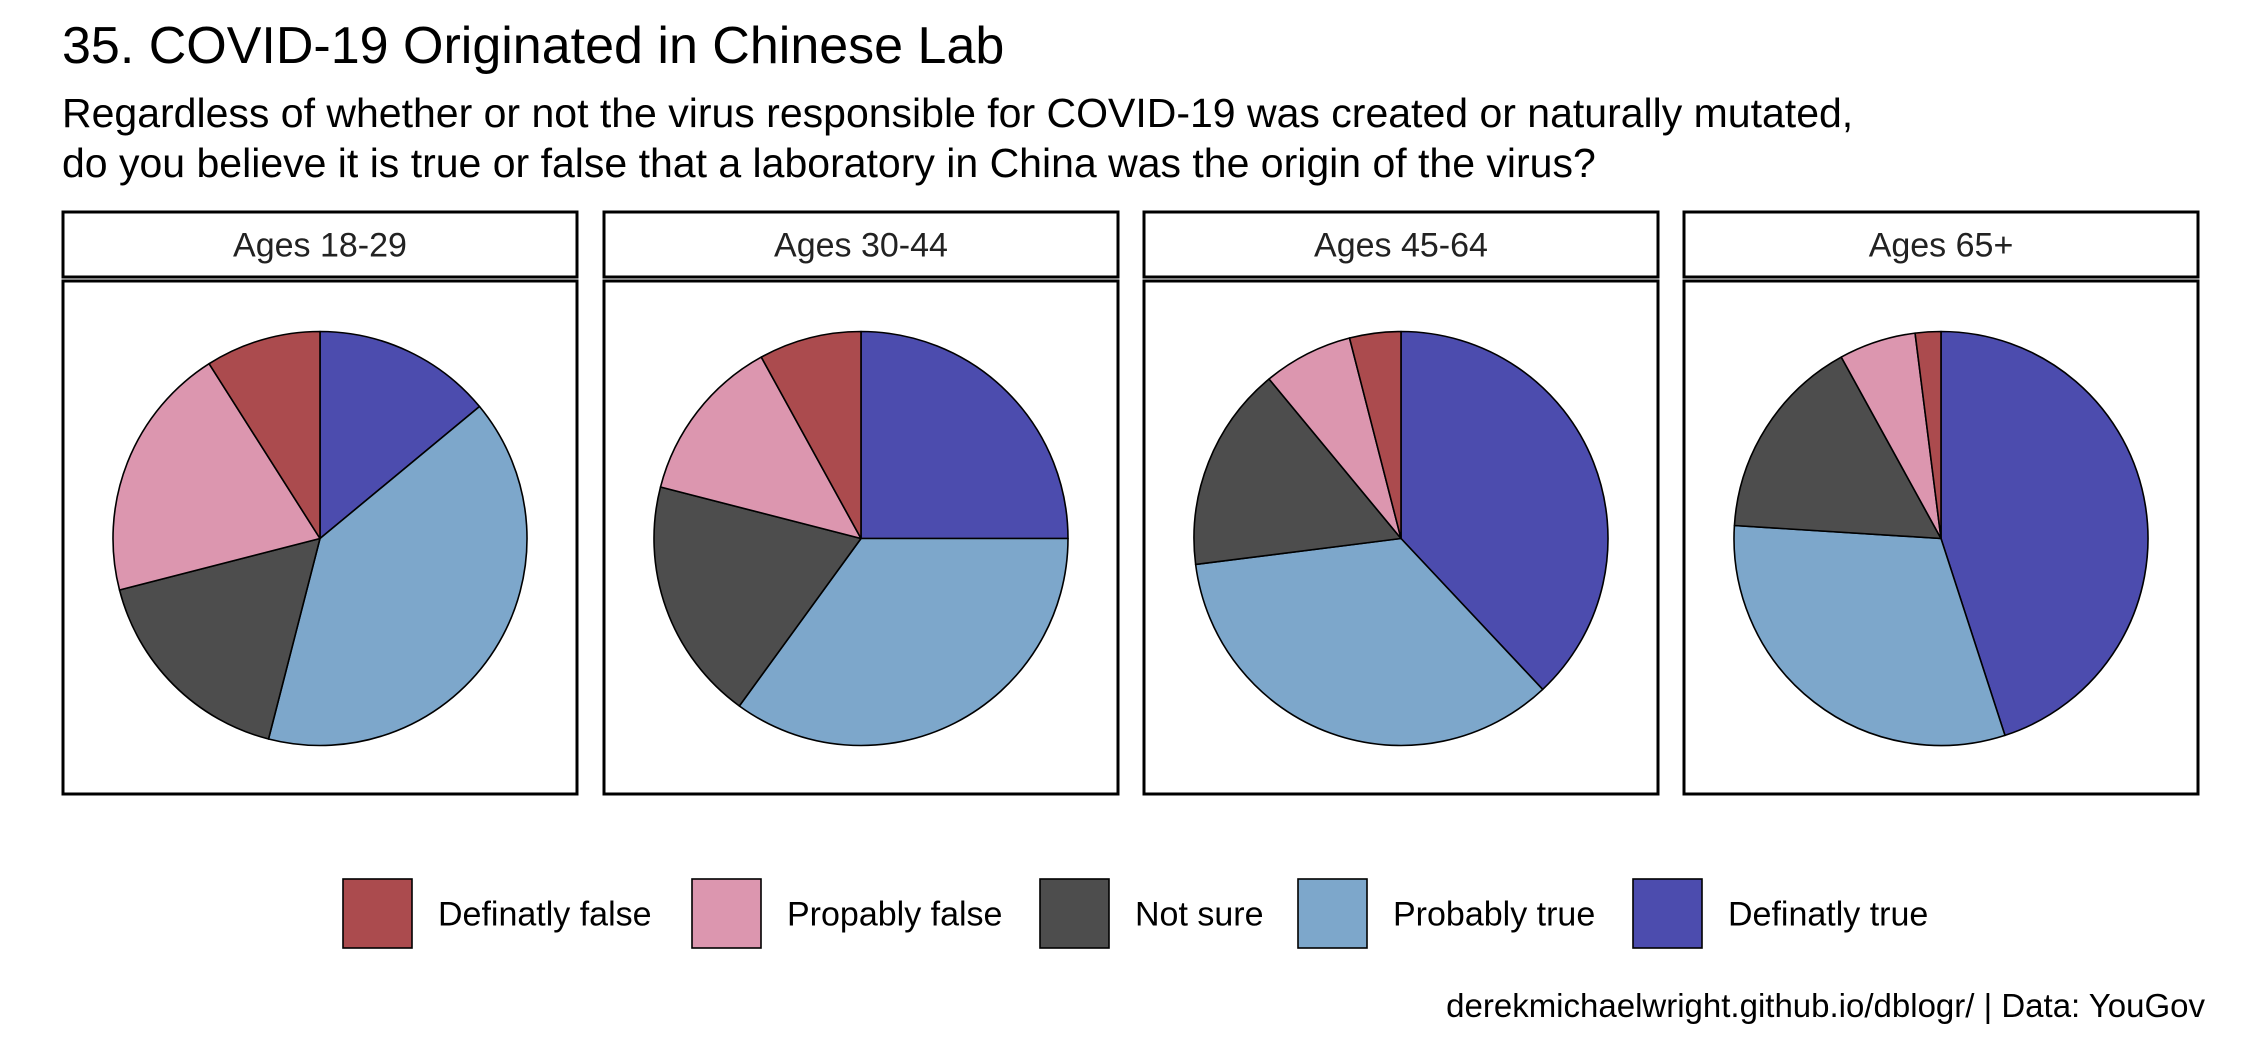  I want to click on legend-label: Propably false, so click(894, 915).